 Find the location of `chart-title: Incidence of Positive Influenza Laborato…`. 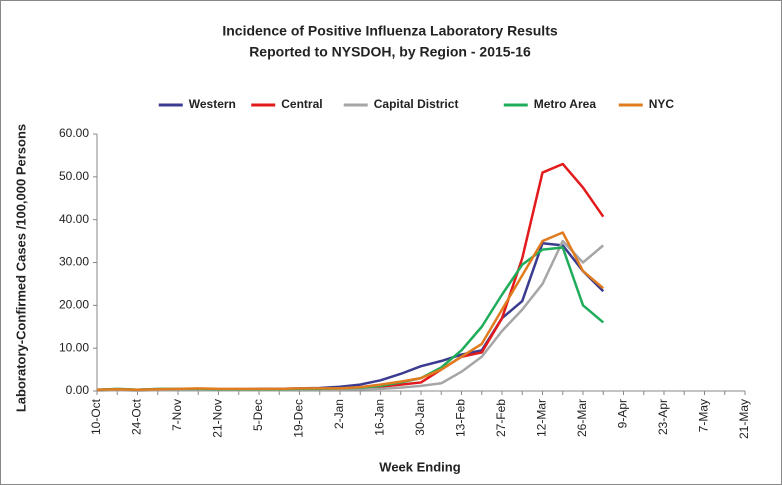

chart-title: Incidence of Positive Influenza Laborato… is located at coordinates (390, 31).